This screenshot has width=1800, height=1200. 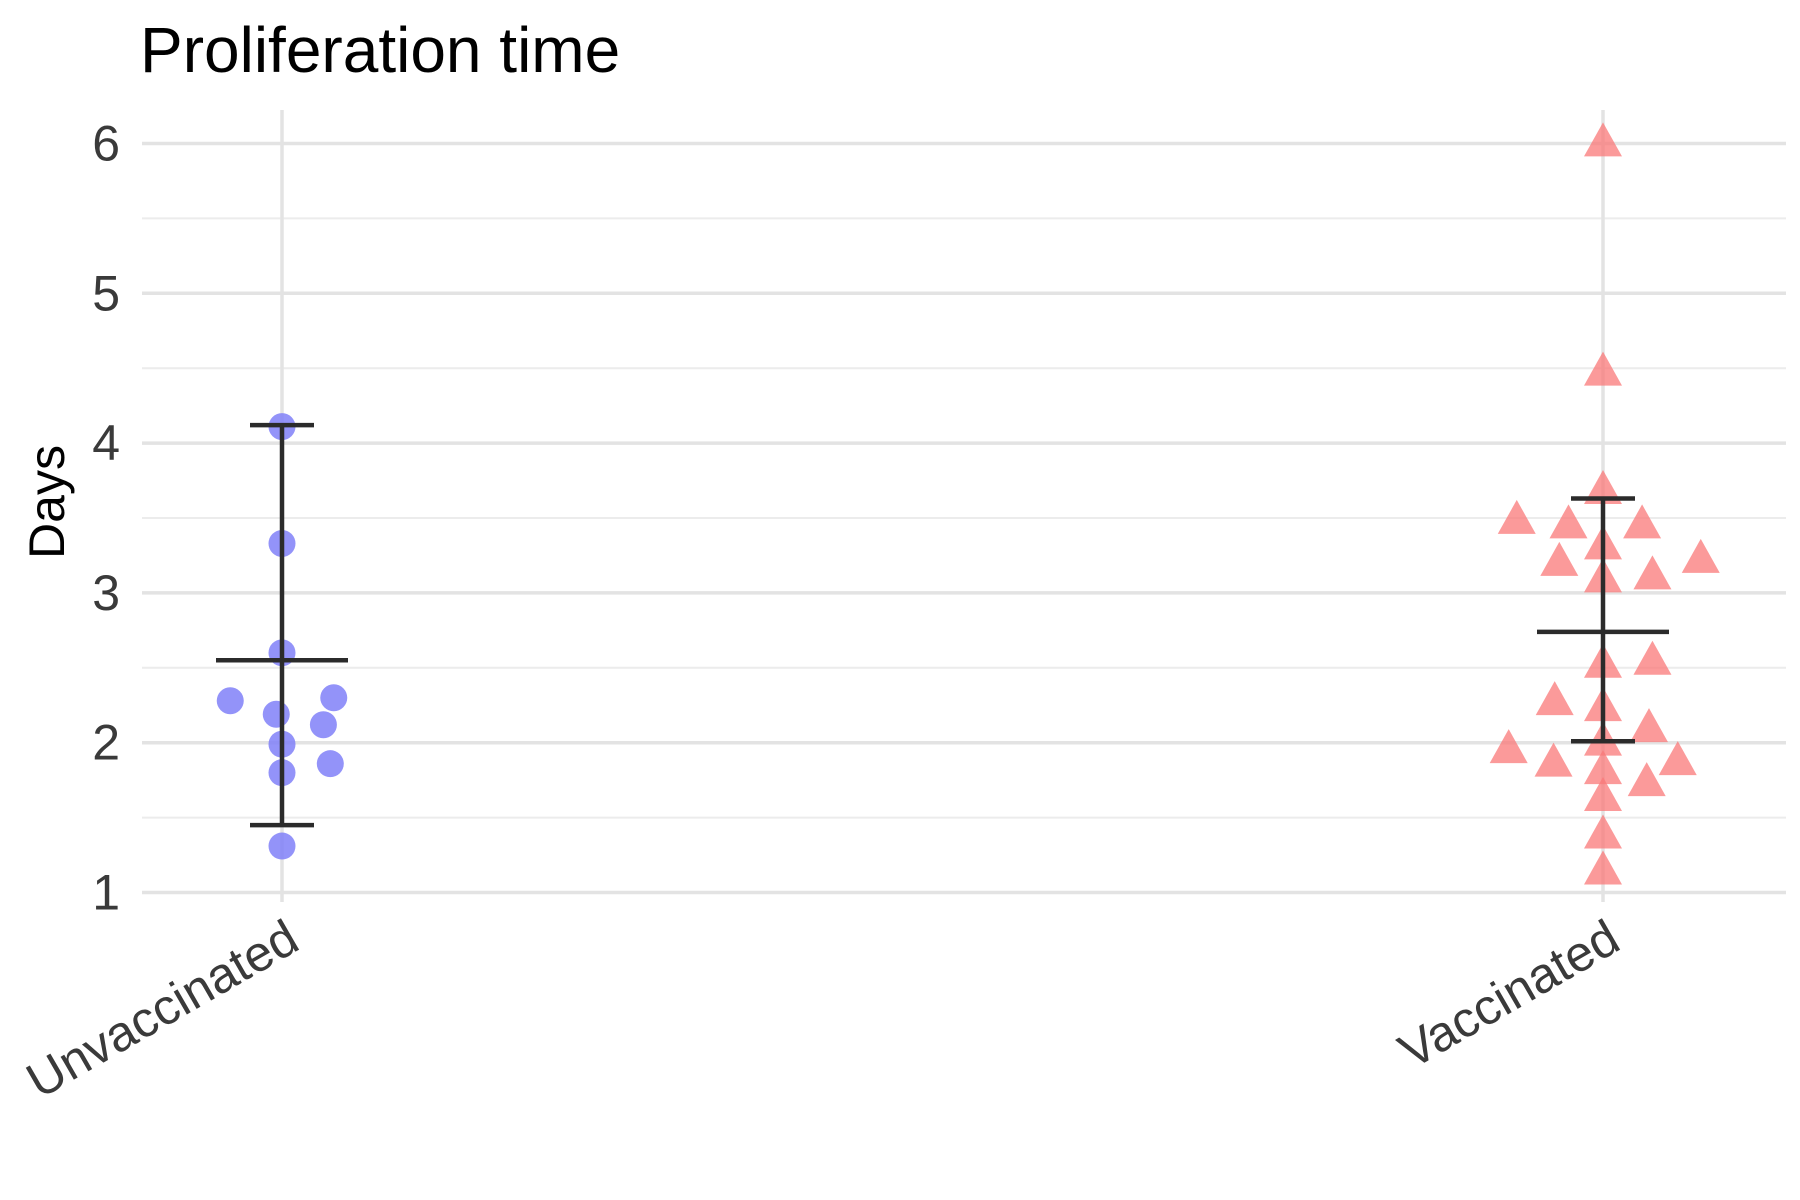 I want to click on x-tick-label: Unvaccinated, so click(x=162, y=1009).